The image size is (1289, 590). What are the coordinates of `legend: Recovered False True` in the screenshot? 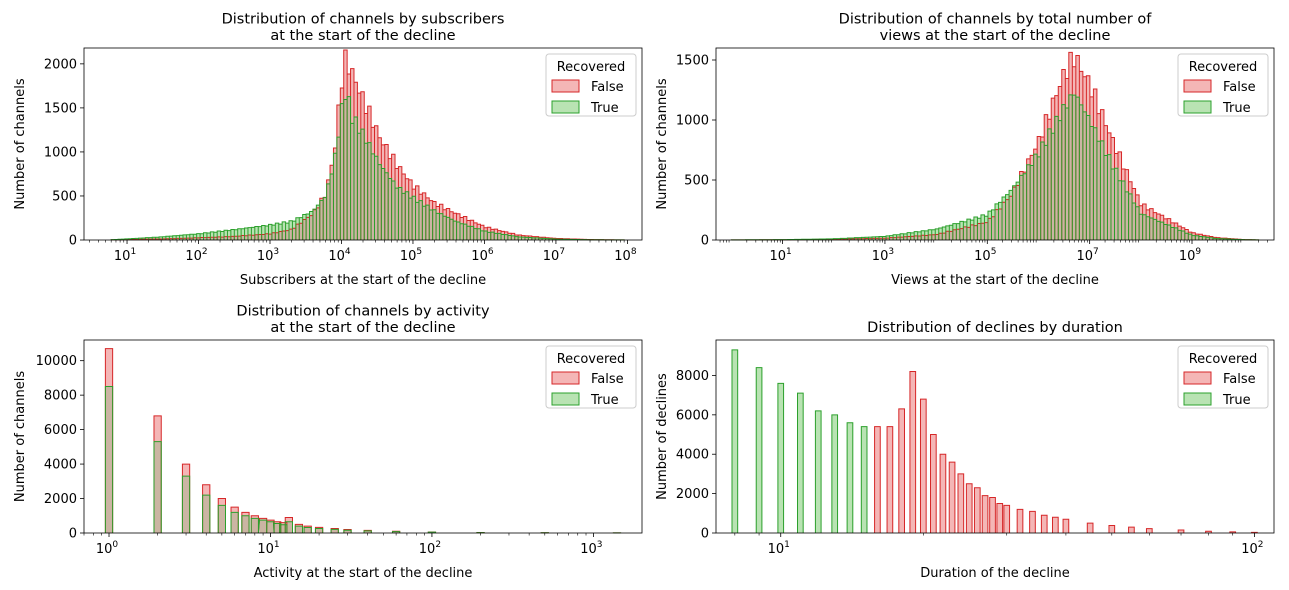 It's located at (591, 377).